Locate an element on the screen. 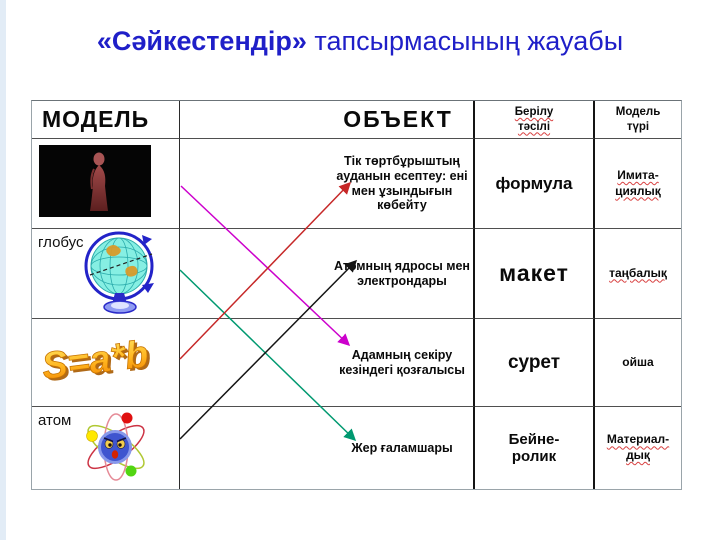 This screenshot has height=540, width=720. method-cell-video: Бейне-ролик is located at coordinates (535, 448).